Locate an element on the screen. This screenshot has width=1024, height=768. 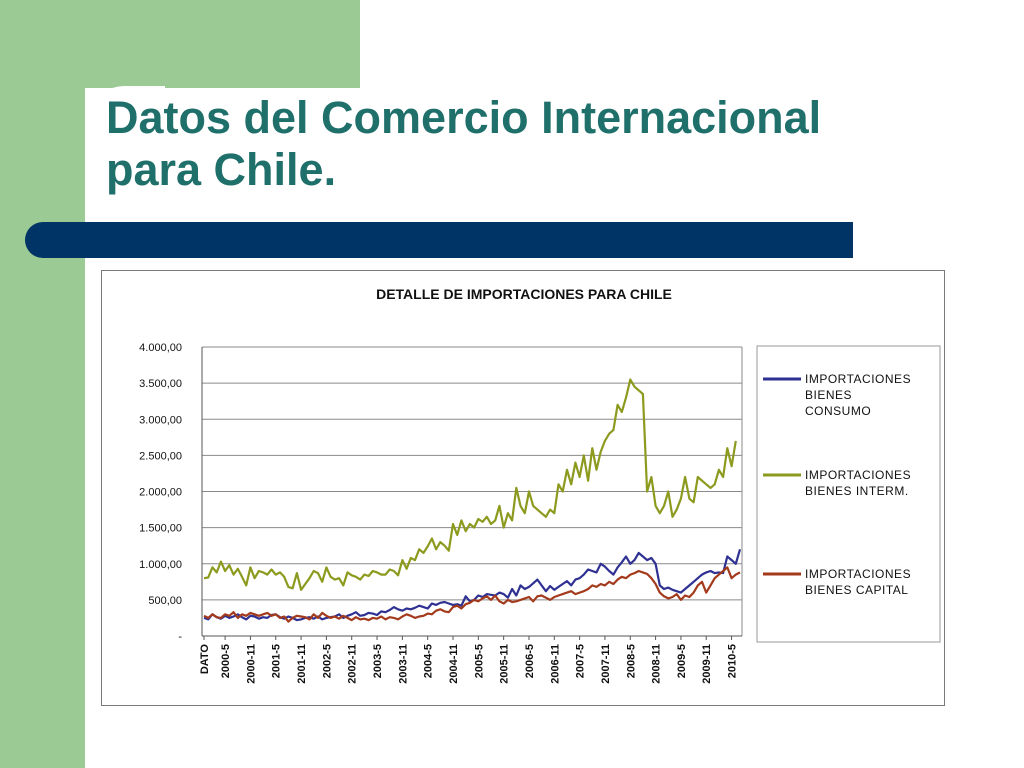
green-header-tab-decoration is located at coordinates (222, 44).